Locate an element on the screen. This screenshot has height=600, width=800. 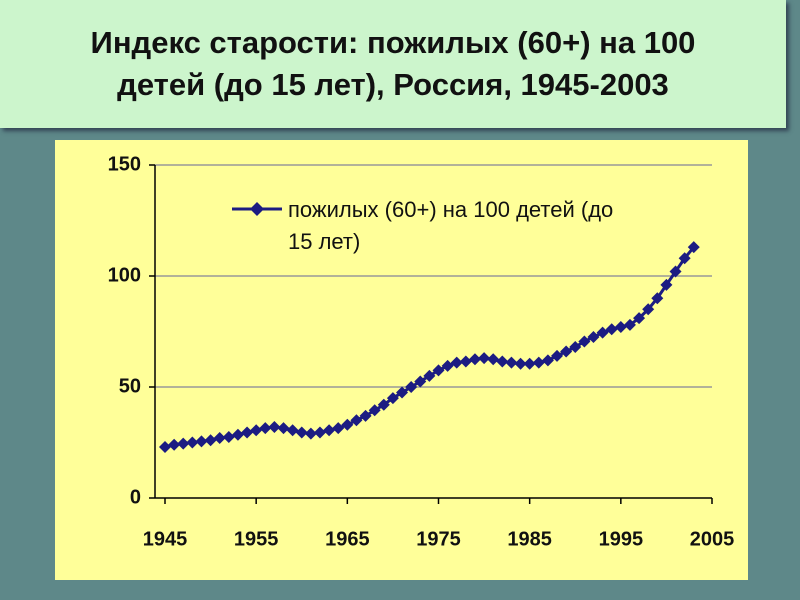
x-tick-label: 1955 is located at coordinates (256, 539).